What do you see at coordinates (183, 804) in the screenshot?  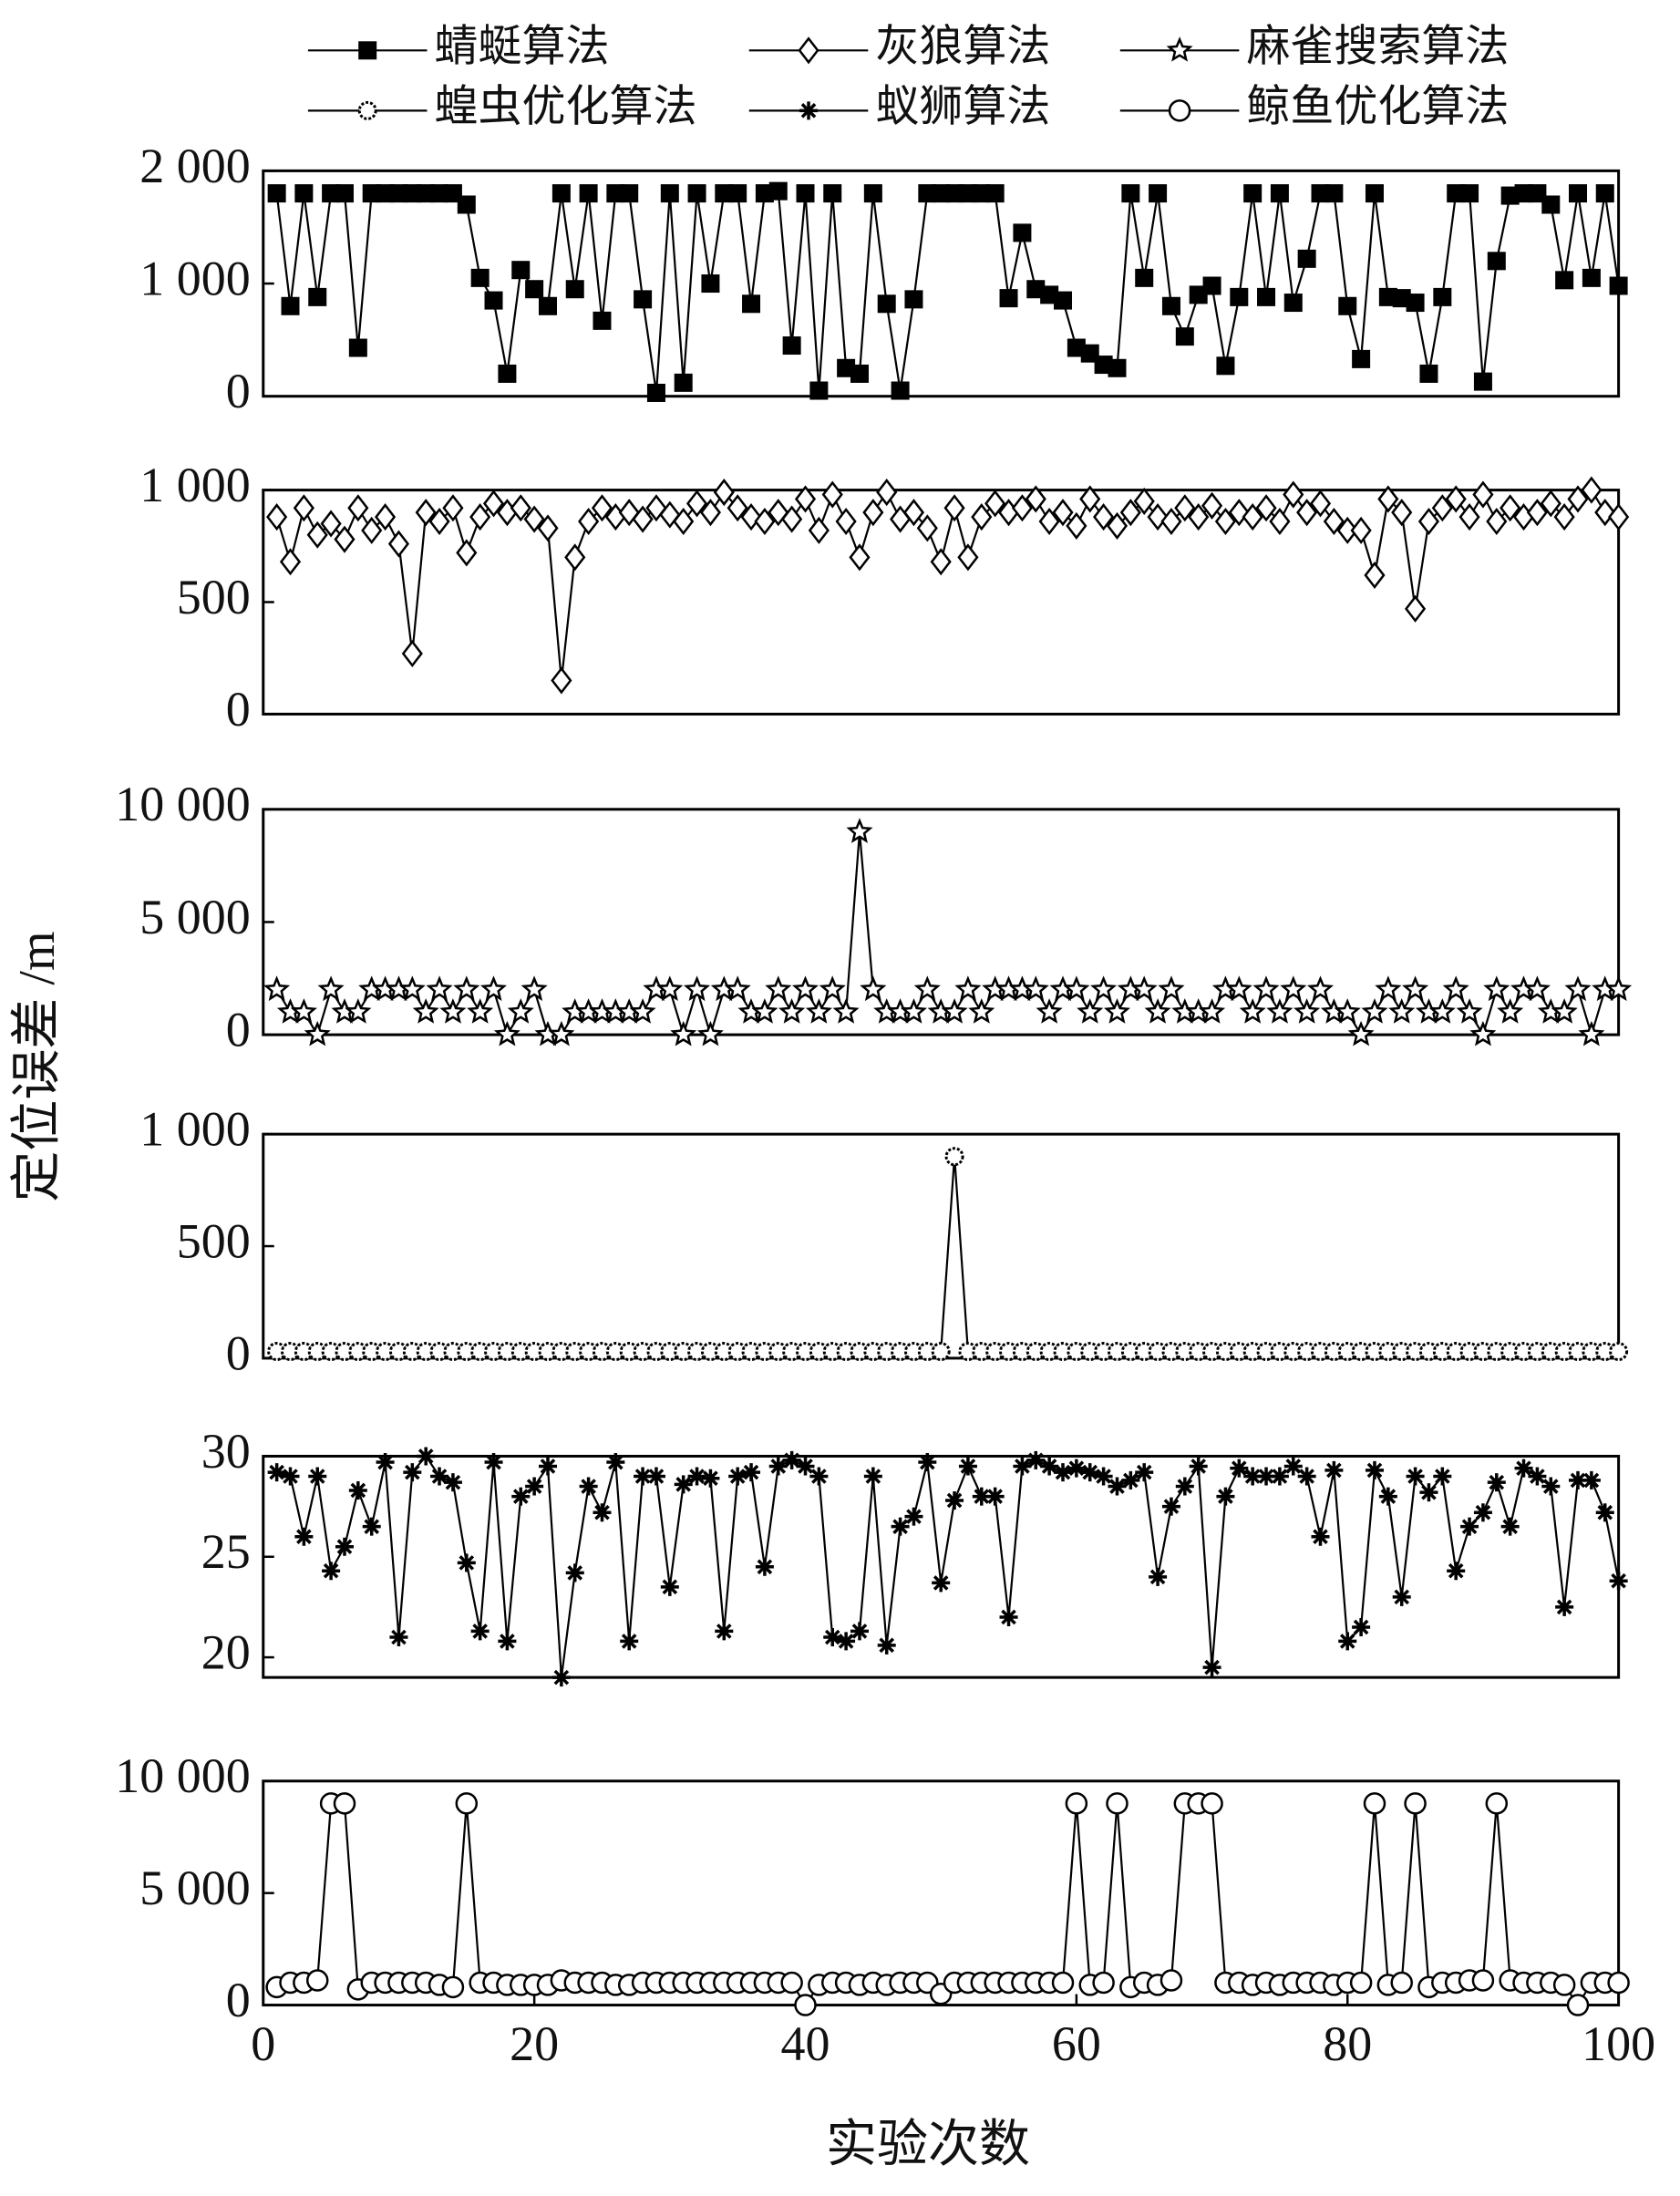 I see `y-tick-label: 10 000` at bounding box center [183, 804].